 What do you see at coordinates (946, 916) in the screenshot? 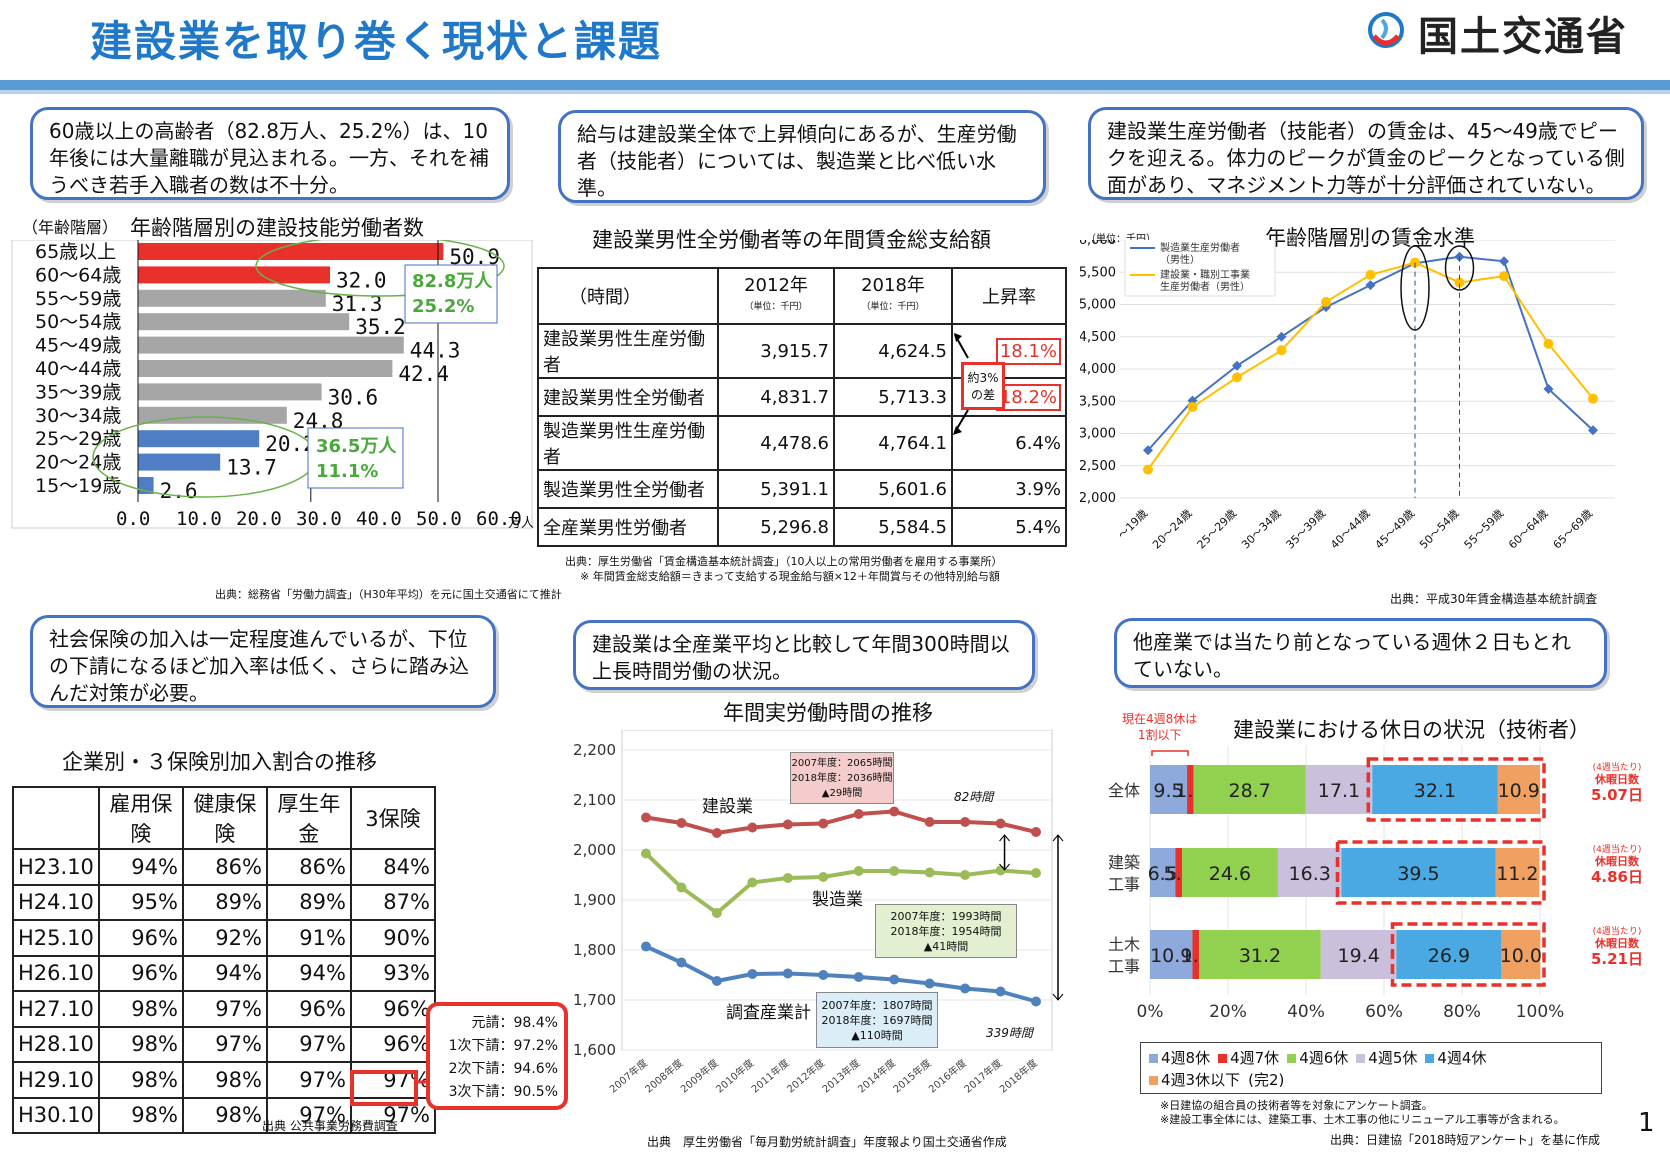
I see `hours-box-line: 2007年度：1993時間` at bounding box center [946, 916].